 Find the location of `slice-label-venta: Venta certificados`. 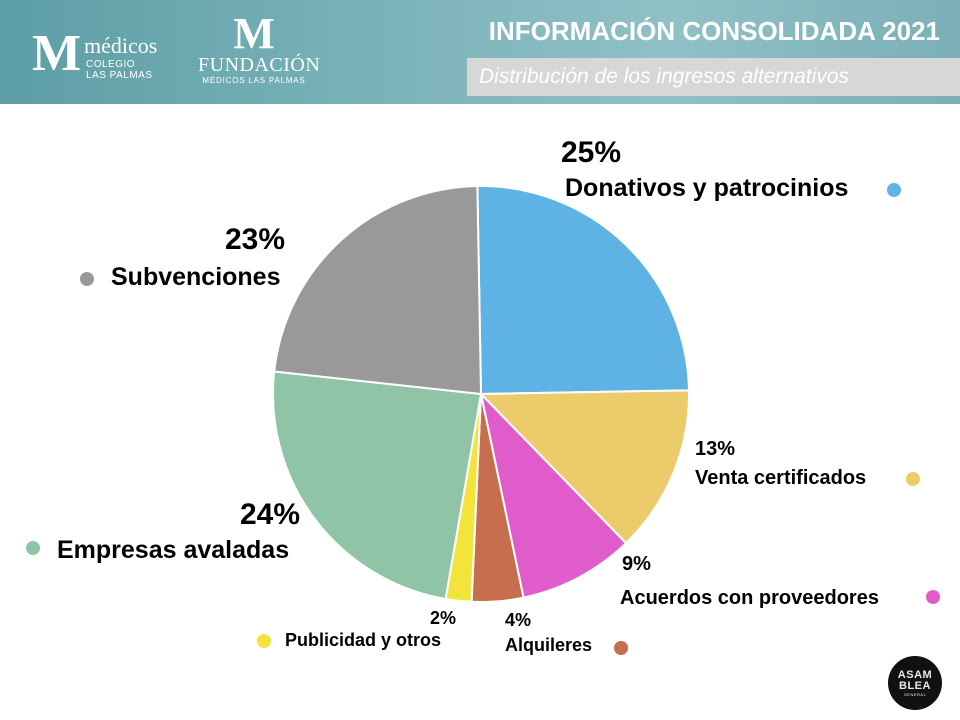

slice-label-venta: Venta certificados is located at coordinates (781, 478).